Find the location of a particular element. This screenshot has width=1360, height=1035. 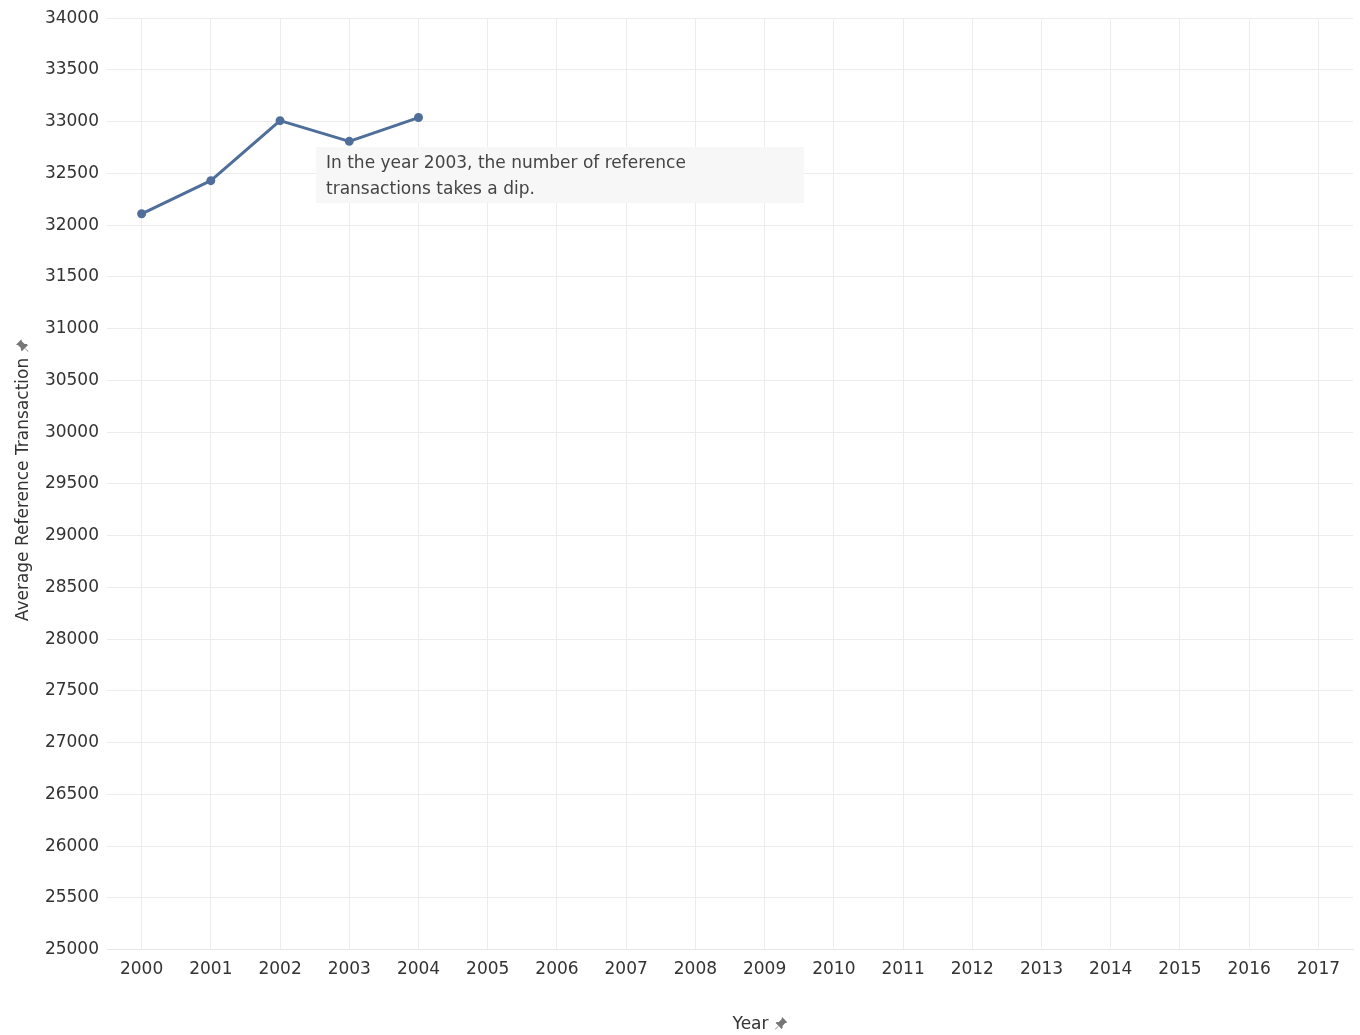

y-axis-title: Average Reference Transaction is located at coordinates (22, 489).